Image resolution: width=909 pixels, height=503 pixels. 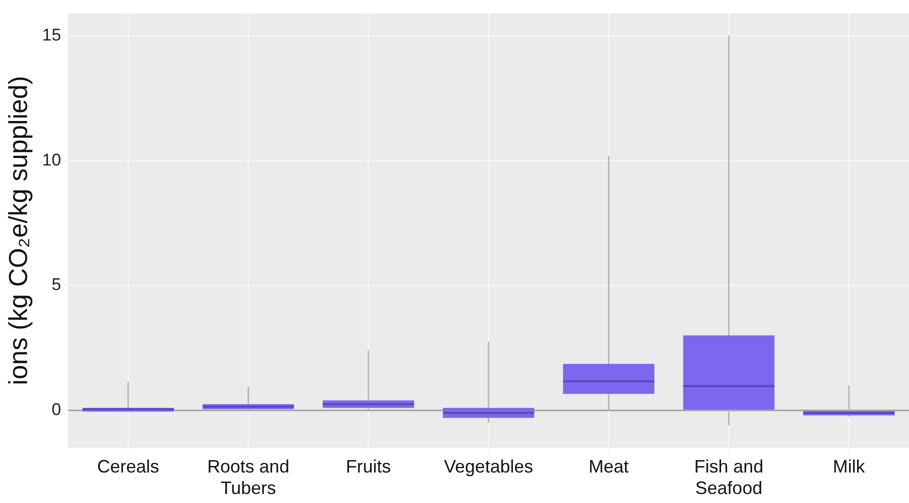 What do you see at coordinates (368, 466) in the screenshot?
I see `x-tick-label: Fruits` at bounding box center [368, 466].